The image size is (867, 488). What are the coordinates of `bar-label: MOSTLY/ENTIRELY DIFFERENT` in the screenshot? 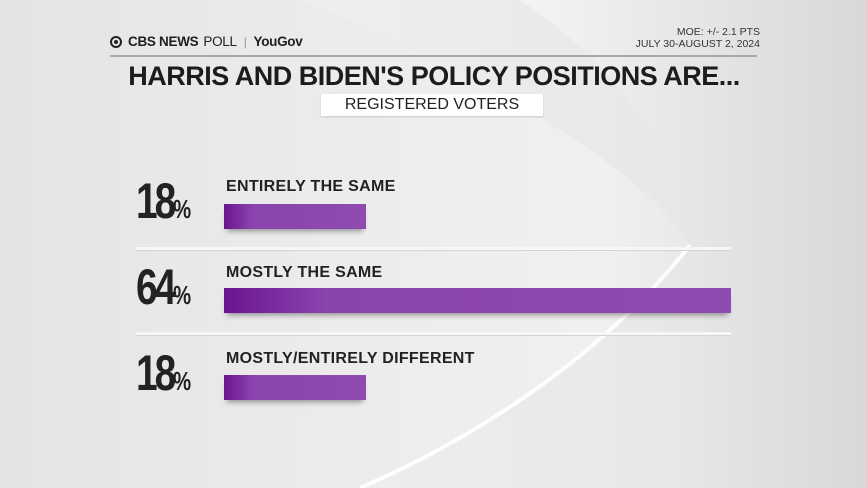 It's located at (350, 358).